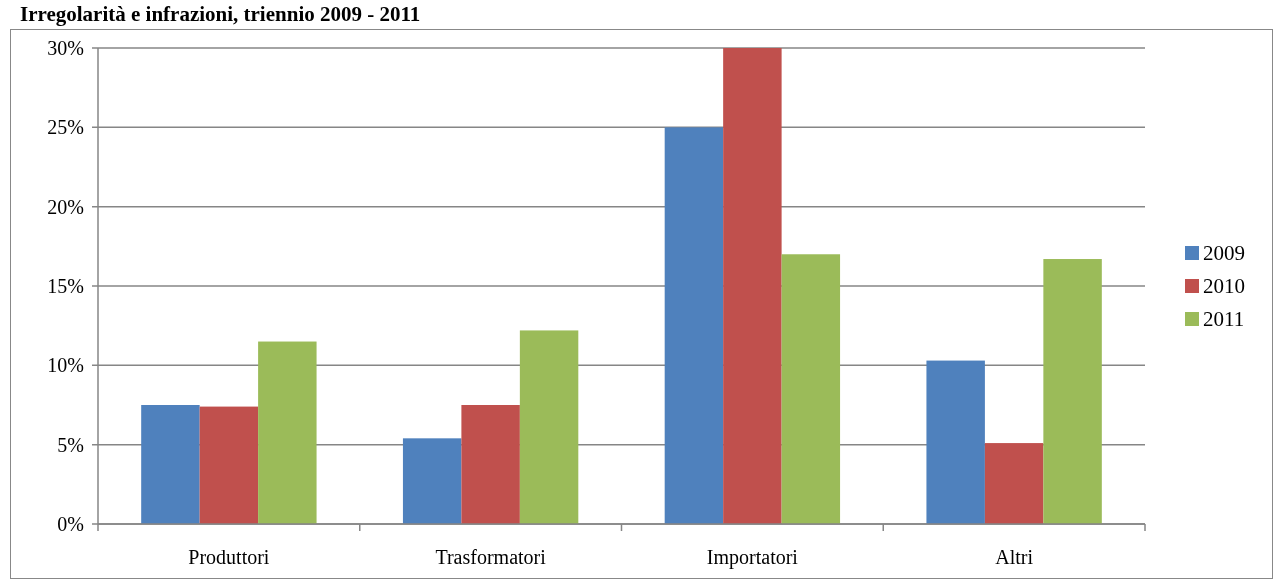 Image resolution: width=1274 pixels, height=580 pixels. What do you see at coordinates (65, 127) in the screenshot?
I see `y-tick-label: 25%` at bounding box center [65, 127].